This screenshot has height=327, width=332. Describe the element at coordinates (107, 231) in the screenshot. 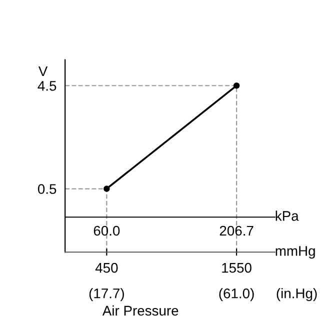

I see `x-tick-label: 60.0` at that location.